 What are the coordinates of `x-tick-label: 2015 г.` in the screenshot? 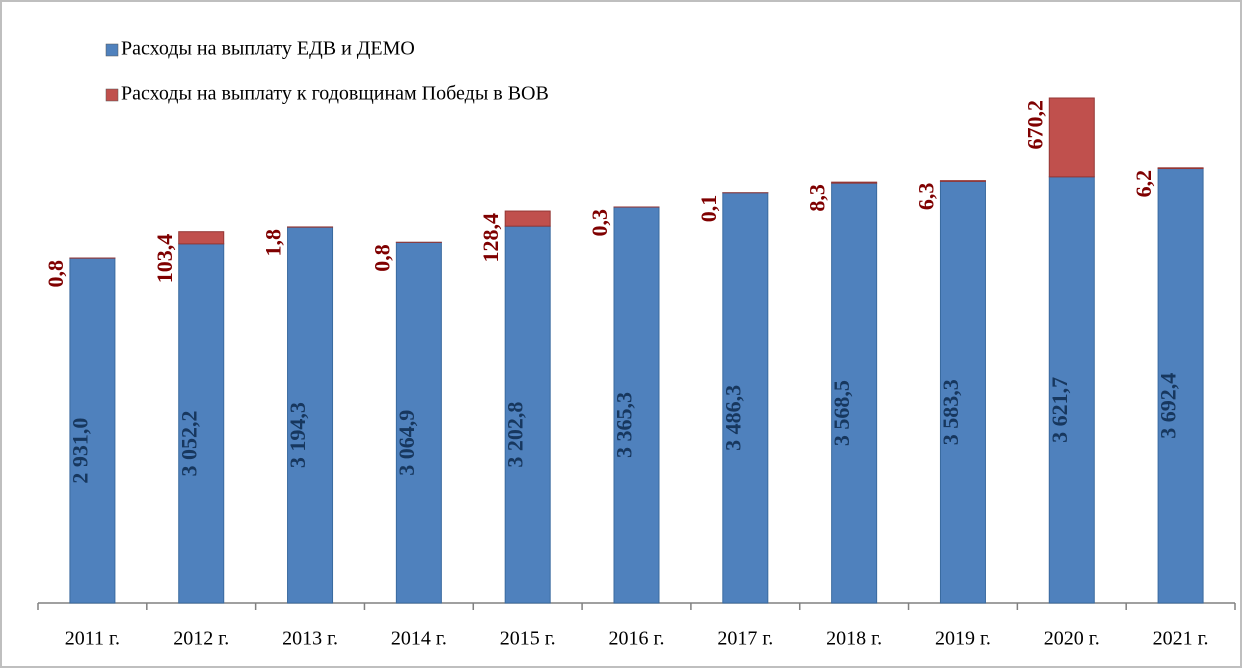 It's located at (528, 639).